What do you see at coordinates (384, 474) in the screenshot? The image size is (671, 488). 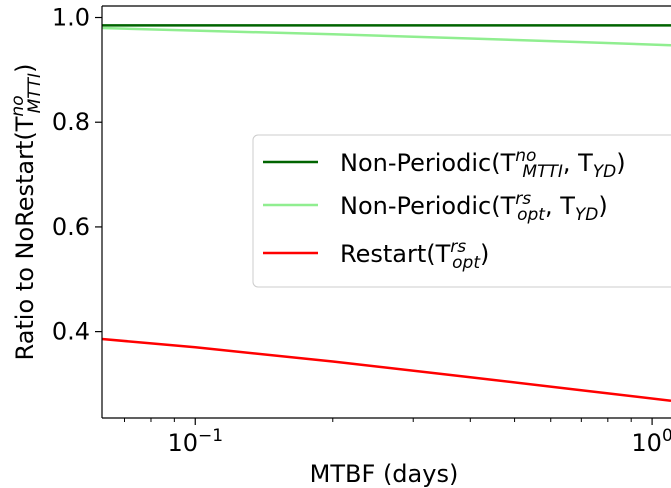 I see `x-axis-label: MTBF (days)` at bounding box center [384, 474].